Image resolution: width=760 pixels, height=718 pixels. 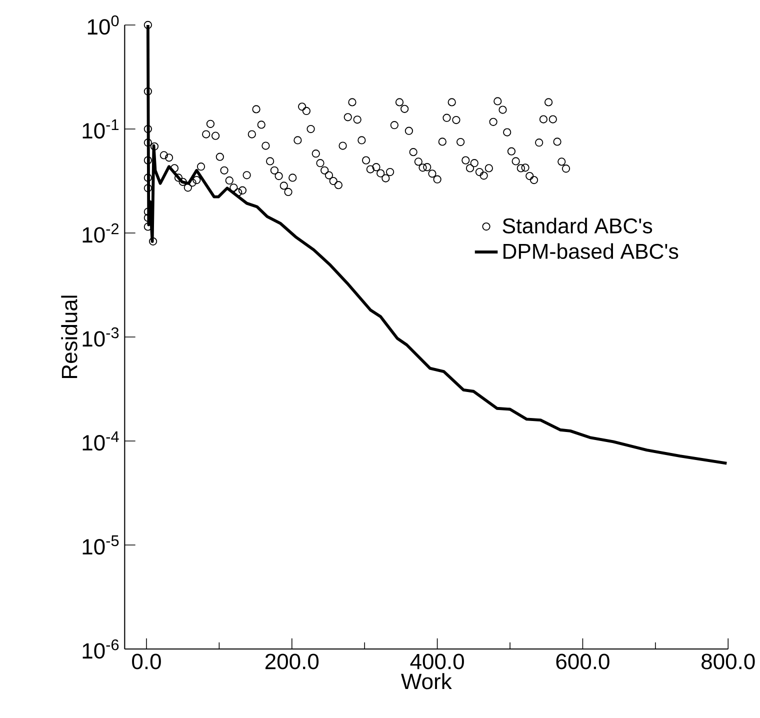 I want to click on y-axis-title: Residual, so click(x=69, y=337).